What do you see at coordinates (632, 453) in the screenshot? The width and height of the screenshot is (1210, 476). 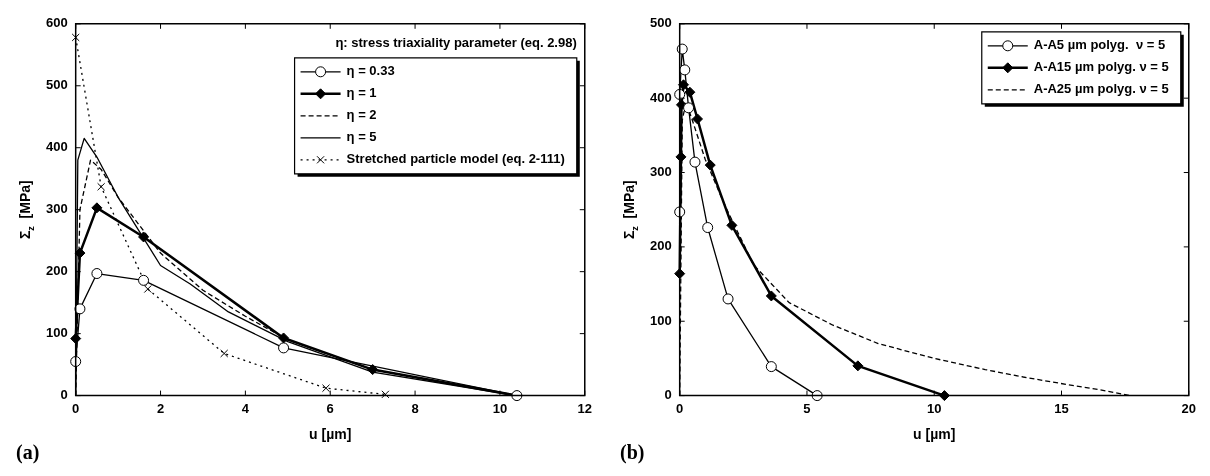 I see `text: (b)` at bounding box center [632, 453].